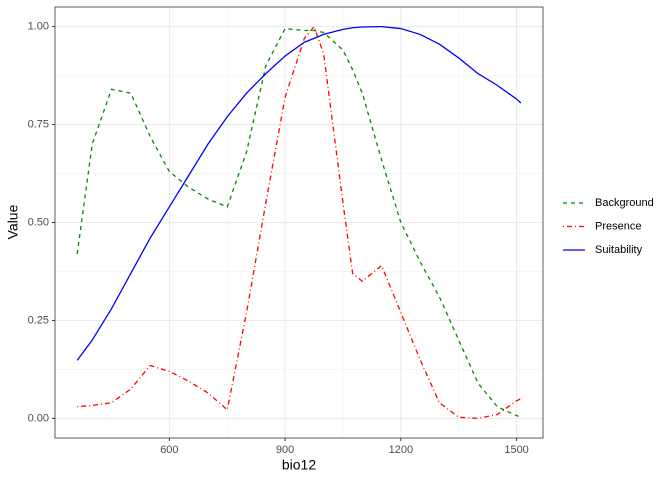  I want to click on legend-label: Presence, so click(618, 226).